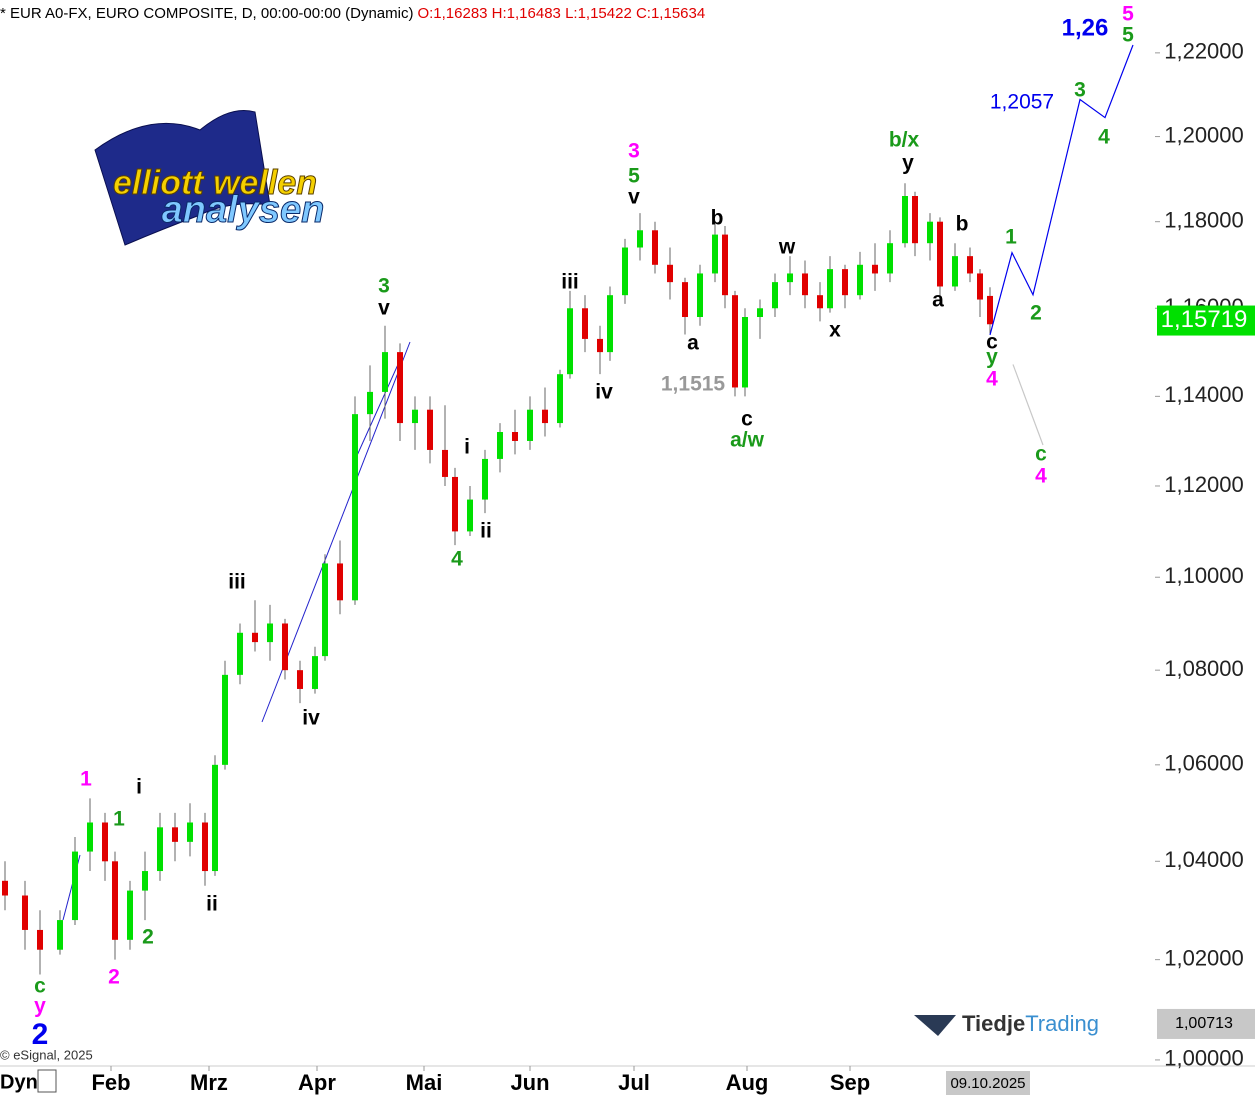 The height and width of the screenshot is (1100, 1255). What do you see at coordinates (110, 1082) in the screenshot?
I see `x-tick-label: Feb` at bounding box center [110, 1082].